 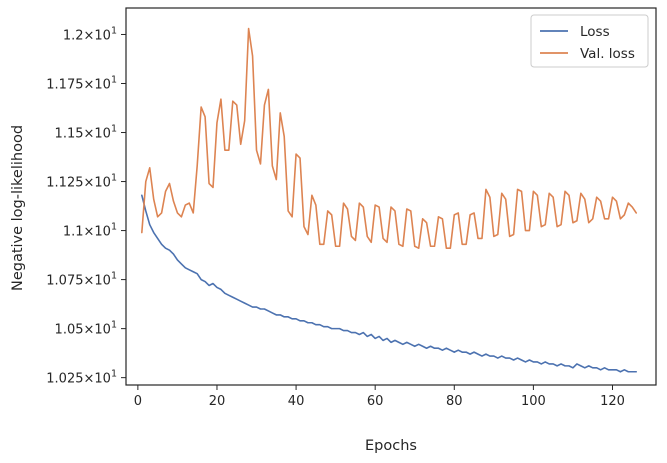 What do you see at coordinates (612, 401) in the screenshot?
I see `x-tick-label: 120` at bounding box center [612, 401].